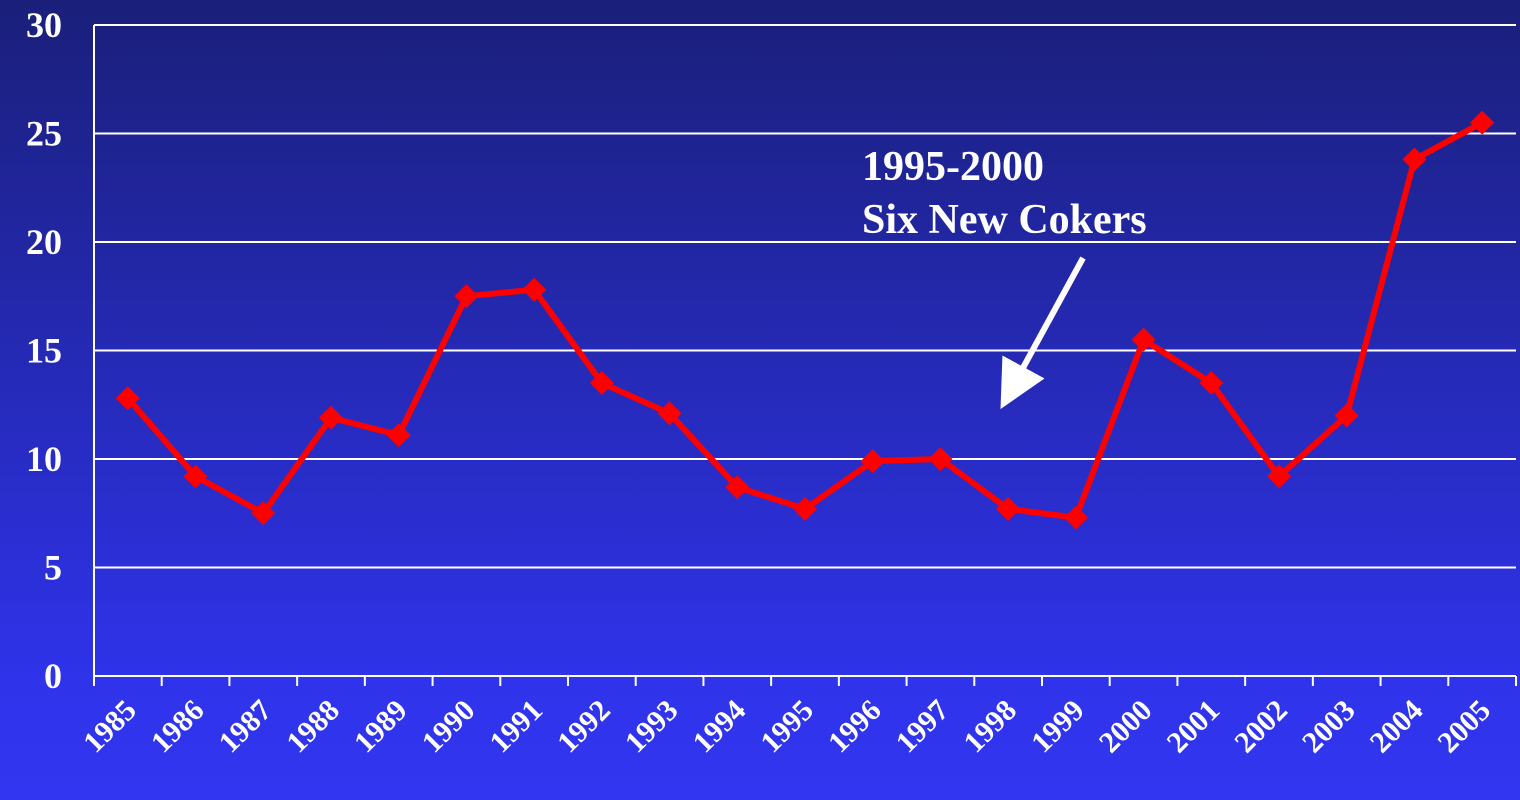 The width and height of the screenshot is (1520, 800). What do you see at coordinates (1004, 220) in the screenshot?
I see `annotation: Six New Cokers` at bounding box center [1004, 220].